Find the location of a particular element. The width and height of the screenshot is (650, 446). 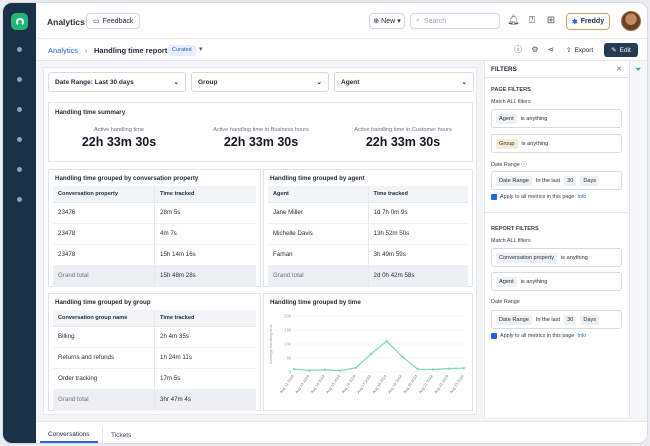

share-icon: ⋖ is located at coordinates (551, 49).